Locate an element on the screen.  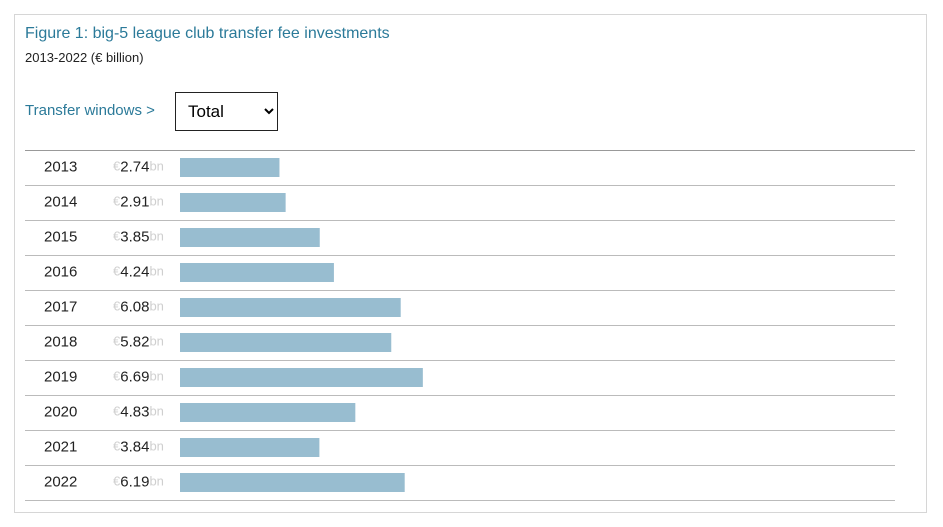
value-number: 3.84 is located at coordinates (134, 446).